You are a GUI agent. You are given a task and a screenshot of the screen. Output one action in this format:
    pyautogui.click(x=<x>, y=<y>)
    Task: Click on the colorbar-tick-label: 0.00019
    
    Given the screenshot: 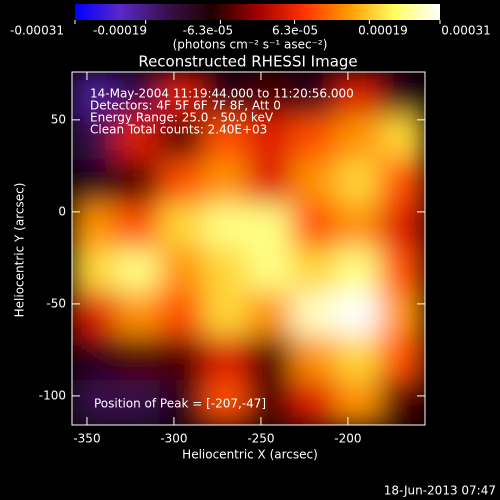 What is the action you would take?
    pyautogui.click(x=383, y=31)
    